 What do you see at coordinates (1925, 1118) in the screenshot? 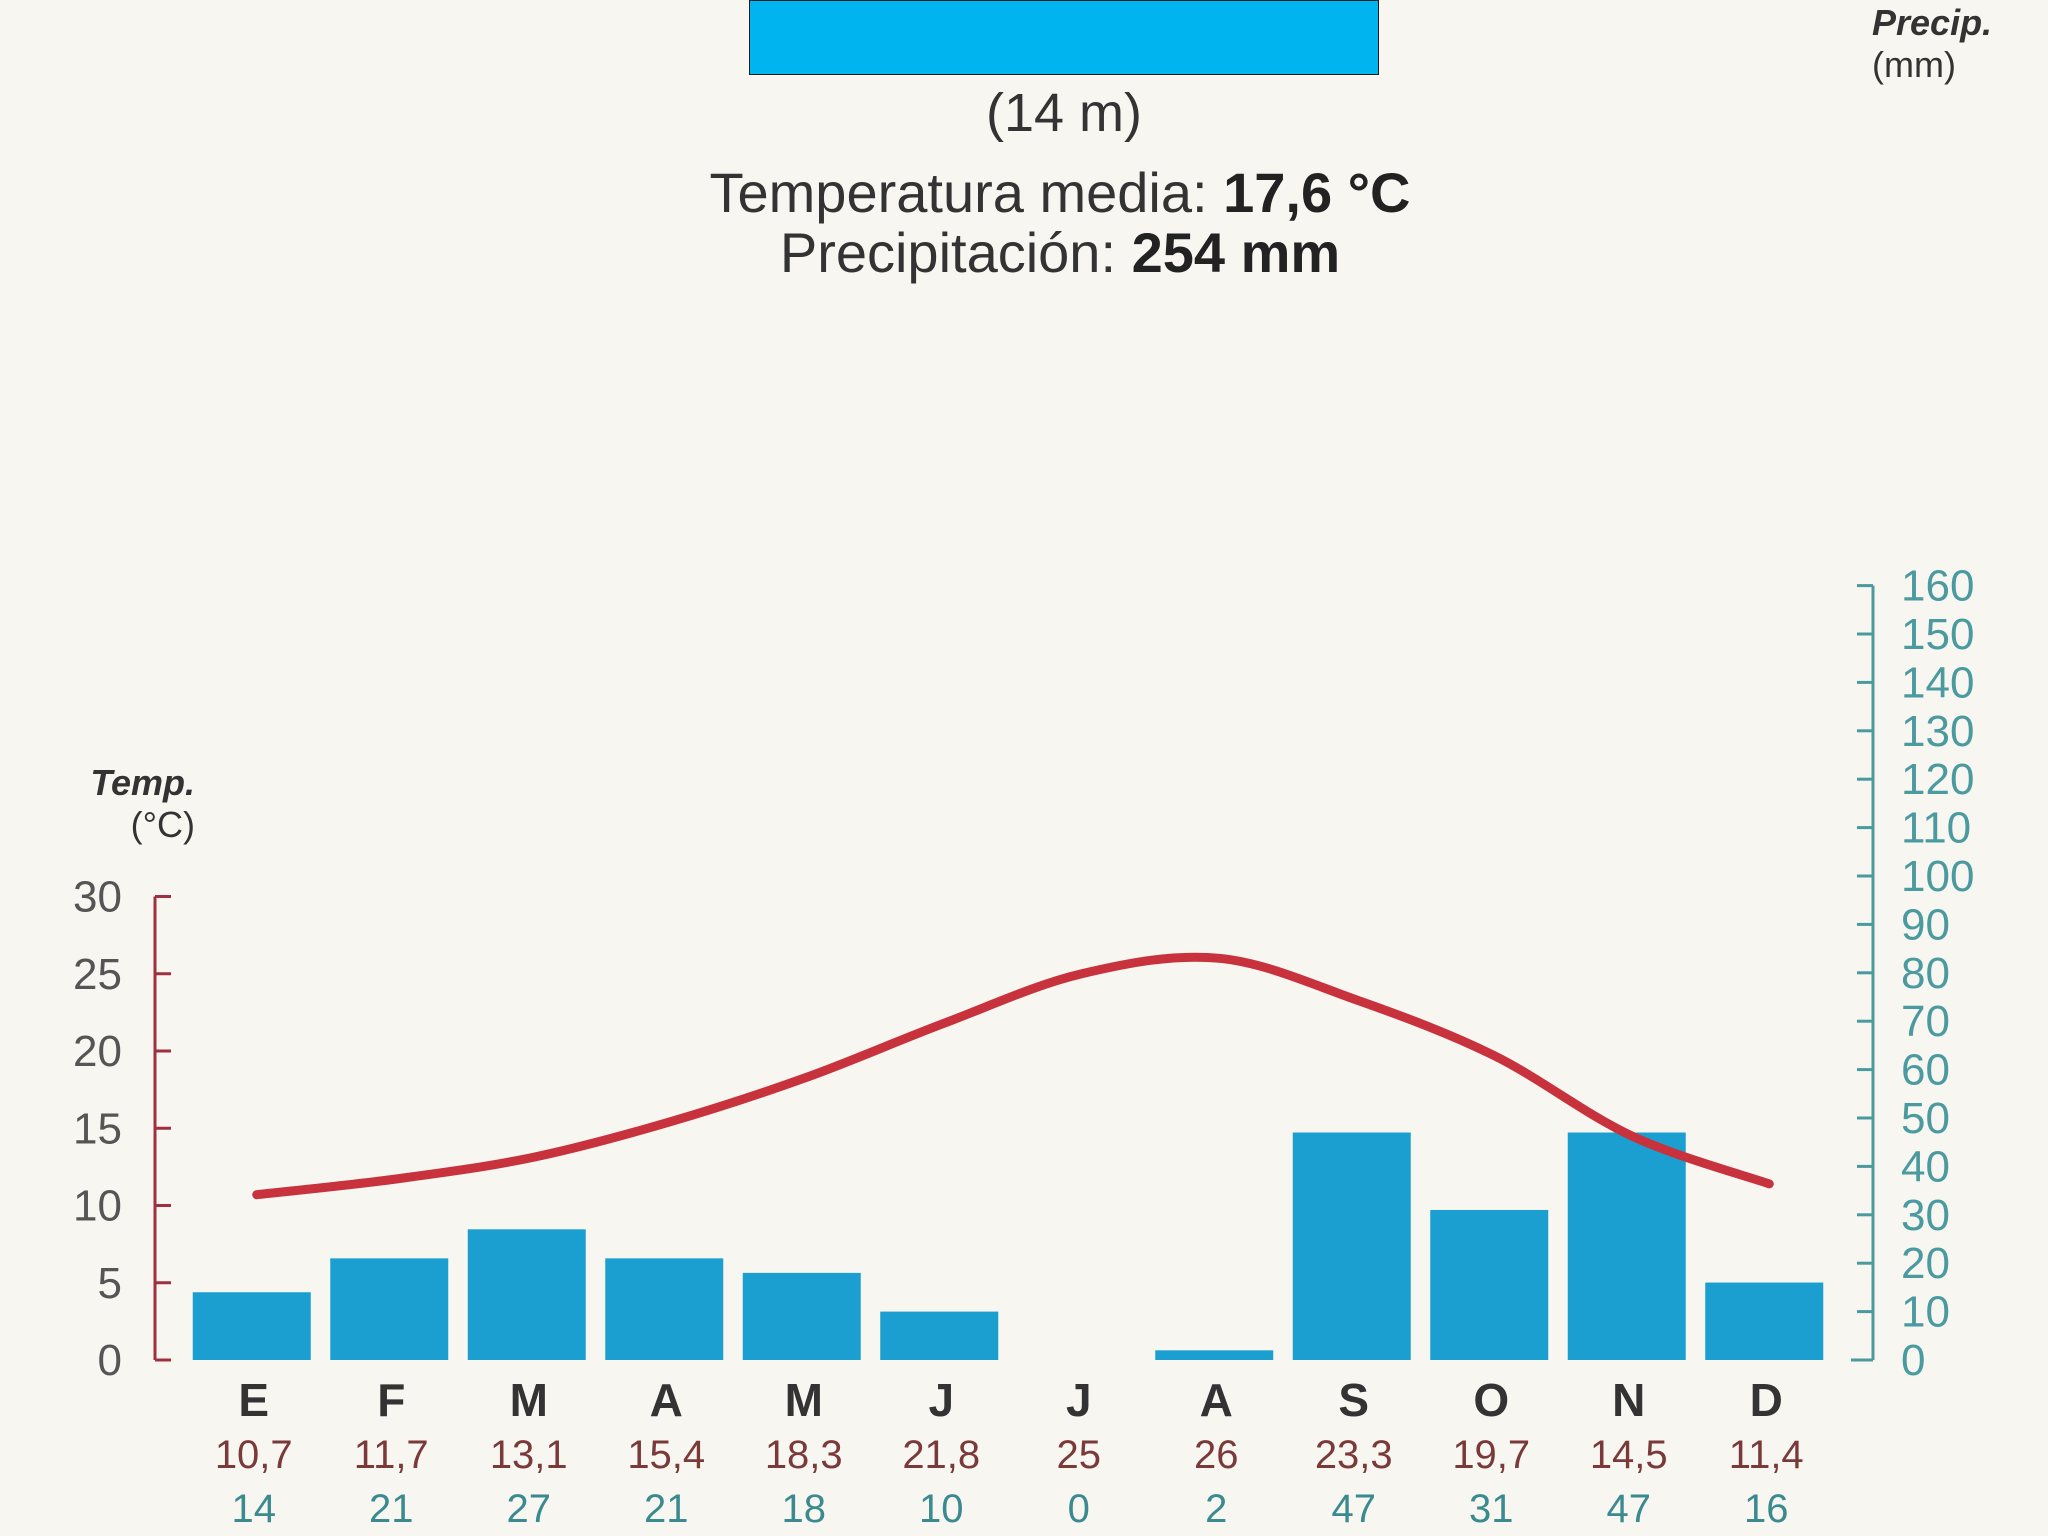
I see `precipitation-tick-label: 50` at bounding box center [1925, 1118].